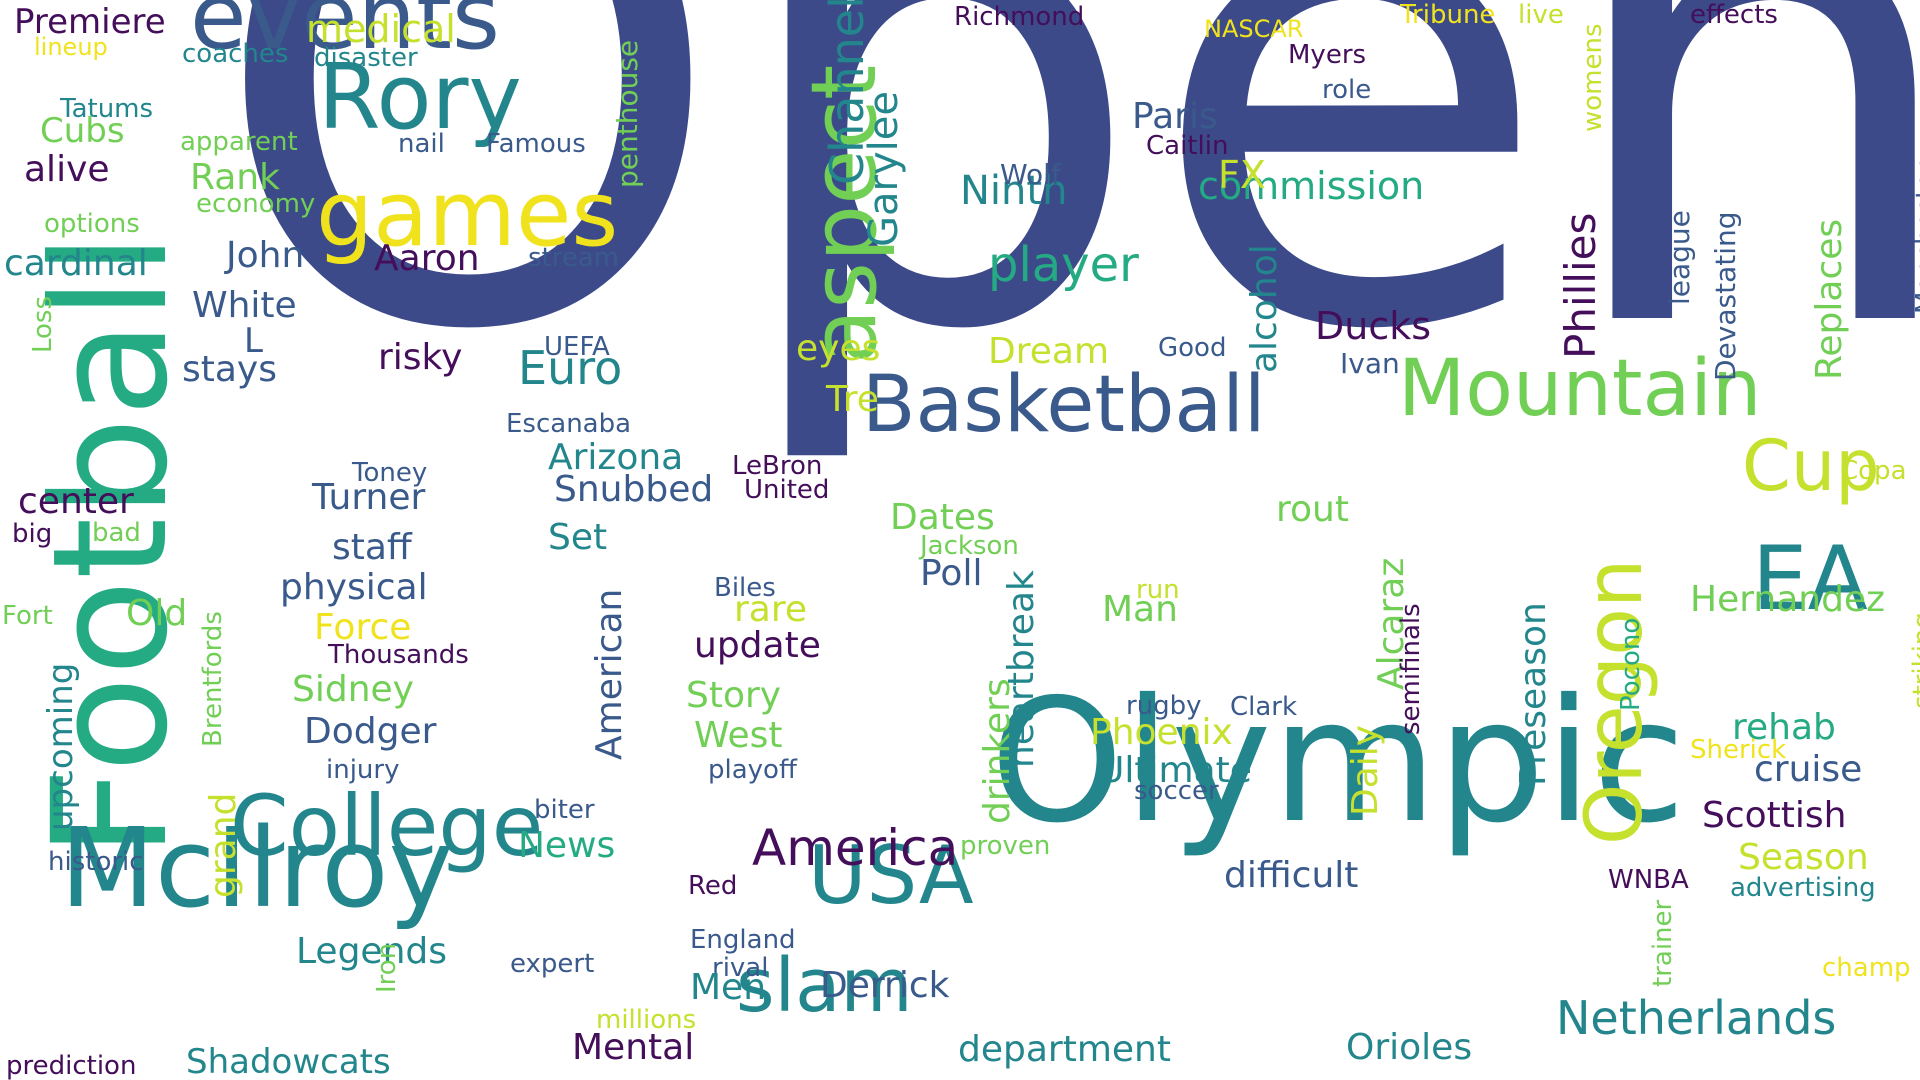 The height and width of the screenshot is (1080, 1920). Describe the element at coordinates (713, 885) in the screenshot. I see `word-red: Red` at that location.